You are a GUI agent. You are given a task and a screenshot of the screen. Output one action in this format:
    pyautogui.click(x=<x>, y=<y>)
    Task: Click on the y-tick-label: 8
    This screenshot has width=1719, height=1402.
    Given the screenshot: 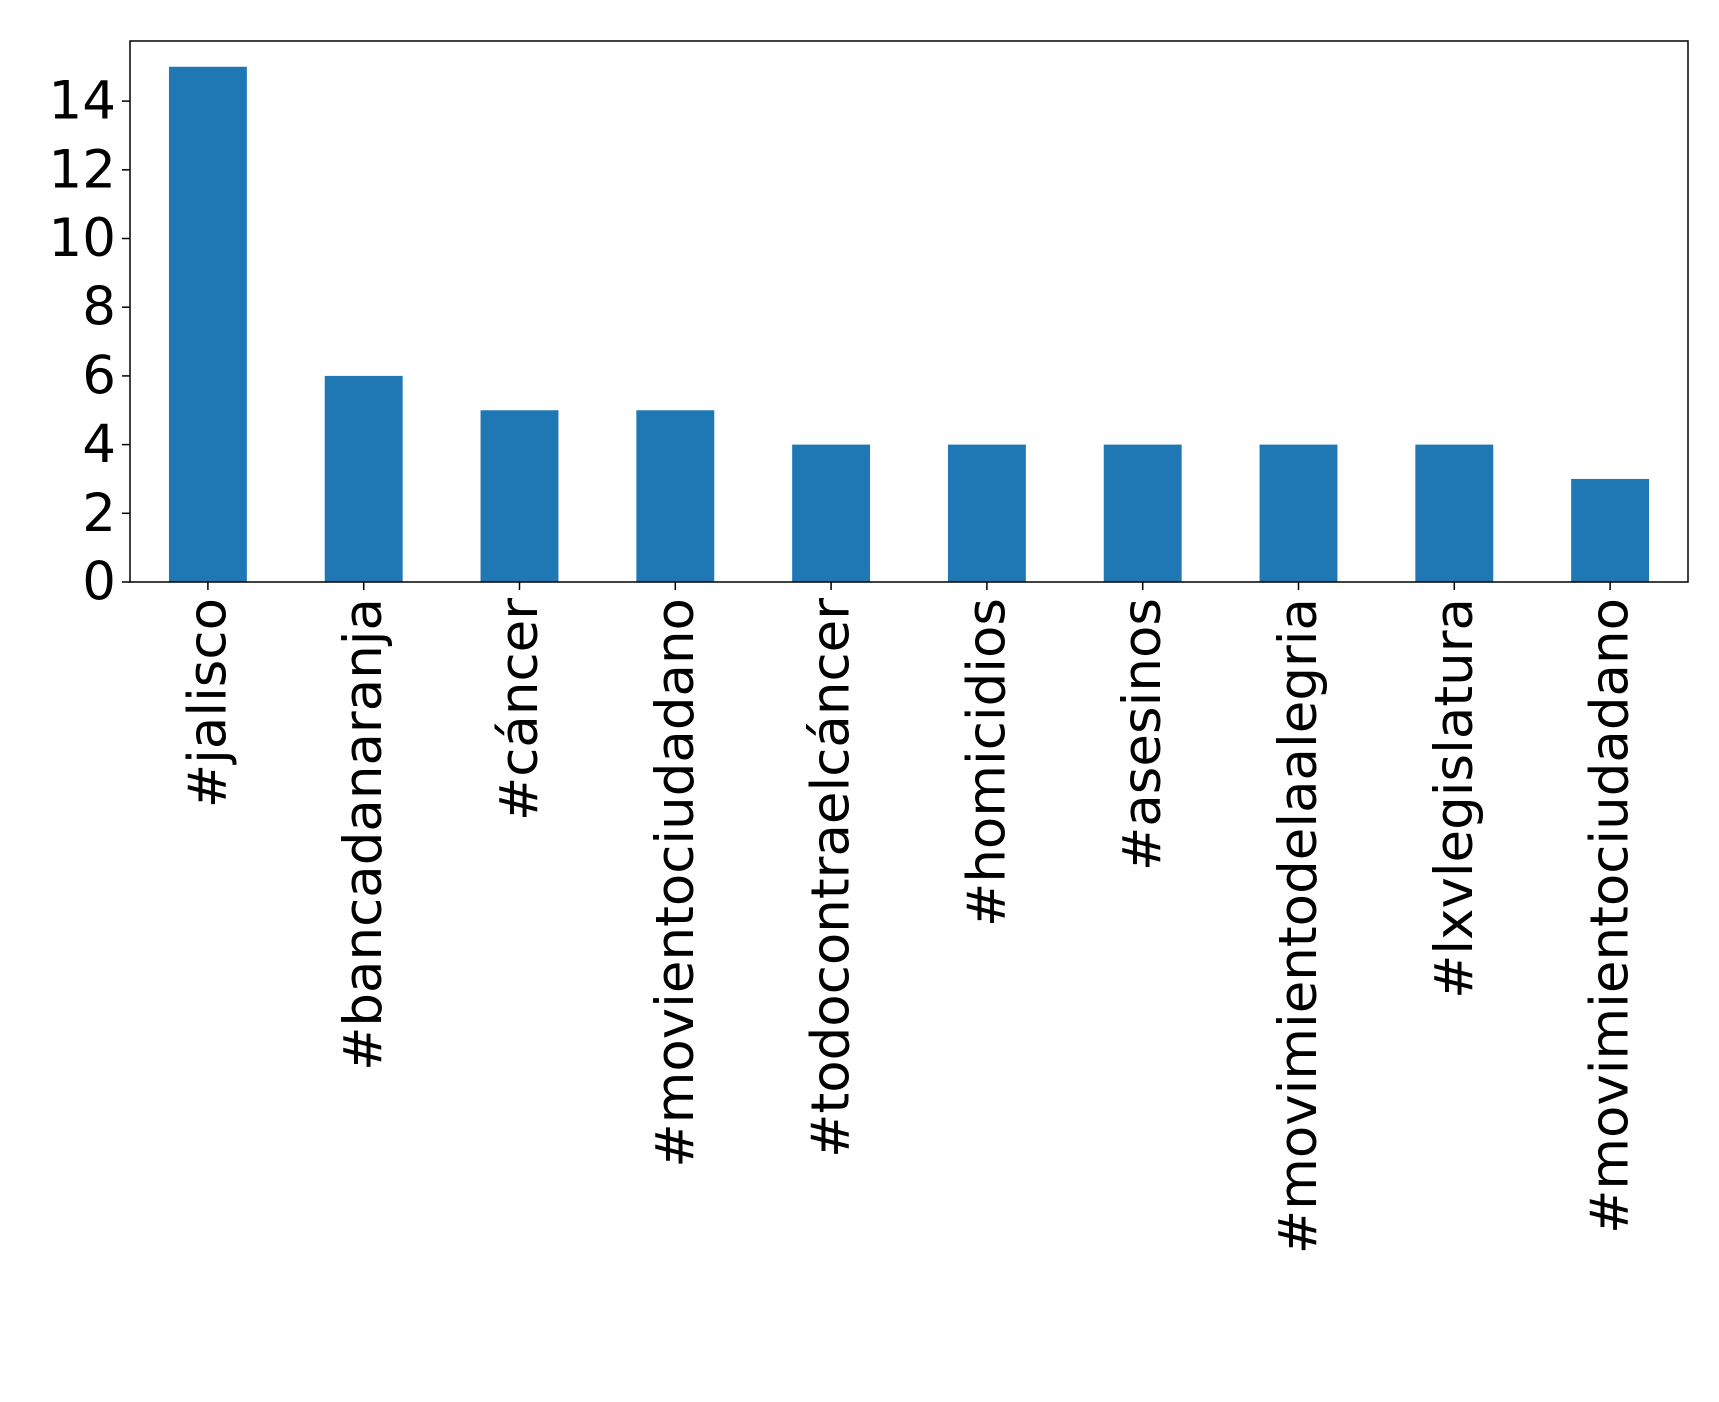 What is the action you would take?
    pyautogui.click(x=99, y=307)
    